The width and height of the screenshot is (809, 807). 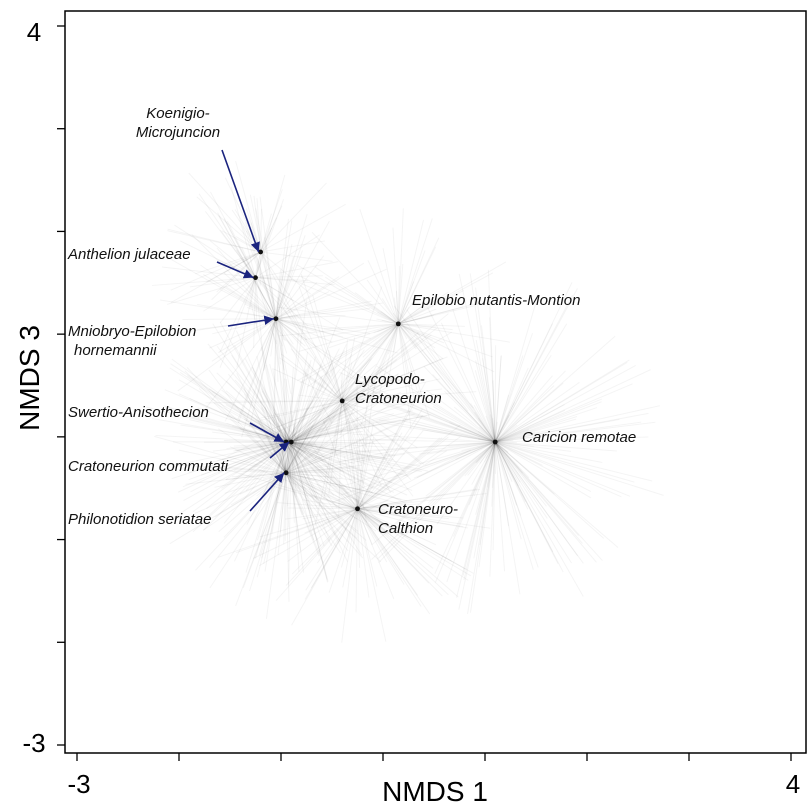 I want to click on centroid-label: Koenigio-Microjuncion, so click(x=178, y=123).